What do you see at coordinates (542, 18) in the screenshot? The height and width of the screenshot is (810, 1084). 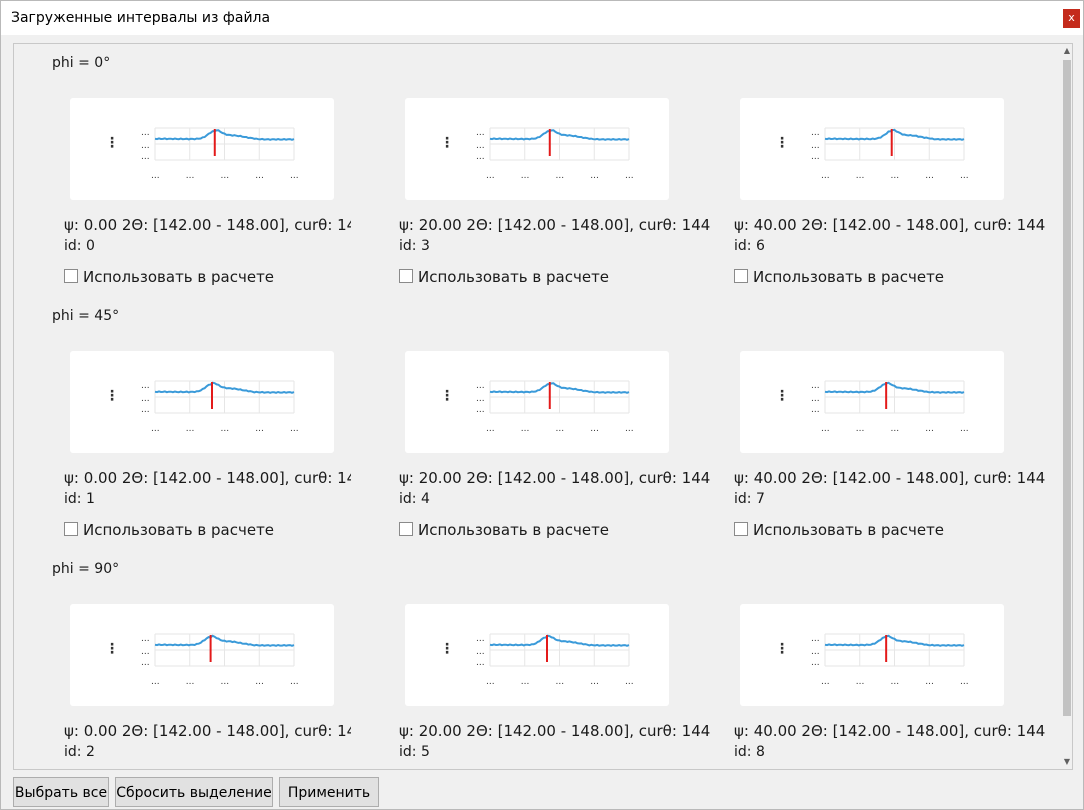 I see `title-bar: Загруженные интервалы из файла x` at bounding box center [542, 18].